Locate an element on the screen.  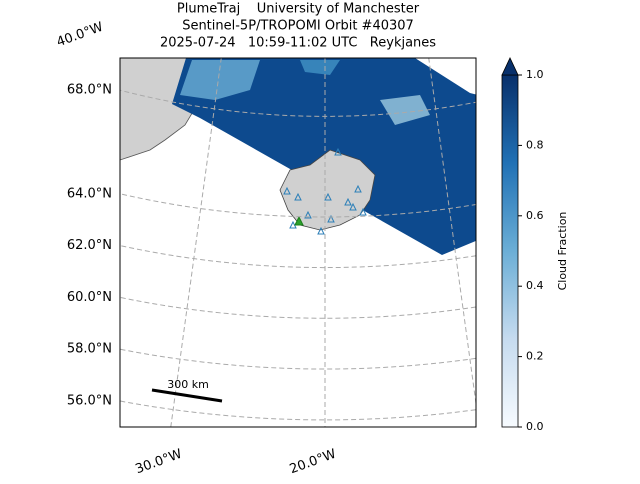
colorbar-tick-label: 0.8 is located at coordinates (535, 144).